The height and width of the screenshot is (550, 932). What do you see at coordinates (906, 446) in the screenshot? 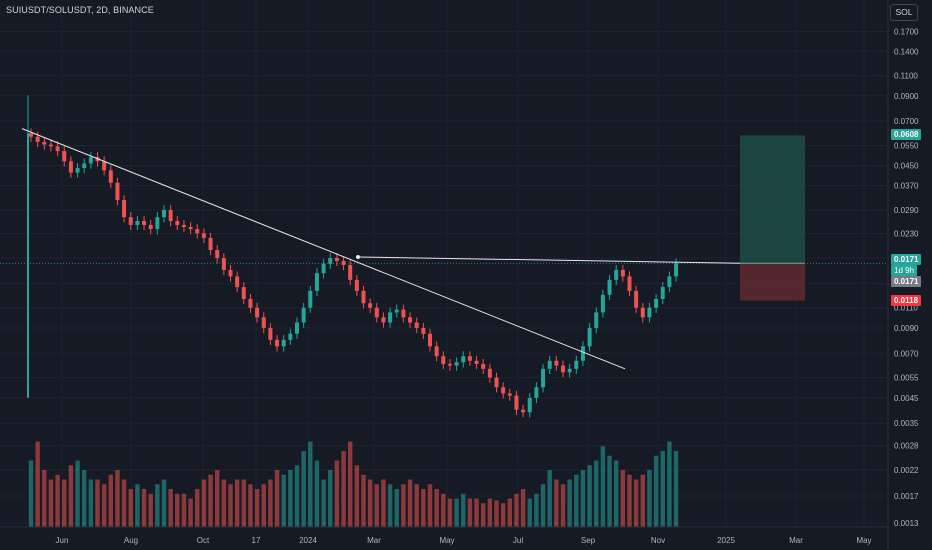
I see `y-tick-label: 0.0028` at bounding box center [906, 446].